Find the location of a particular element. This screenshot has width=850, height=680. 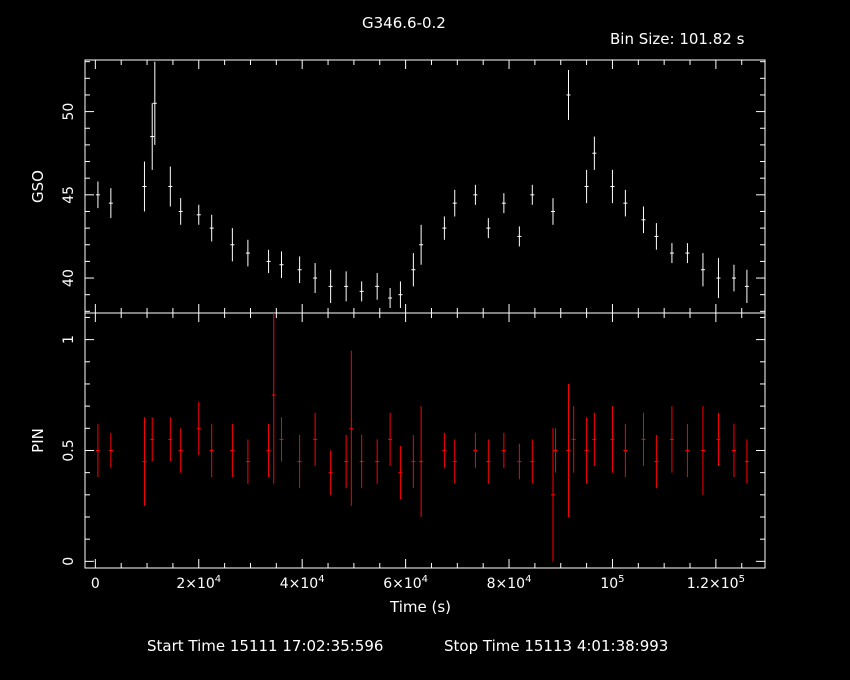

start-time-label: Start Time 15111 17:02:35:596 is located at coordinates (265, 646).